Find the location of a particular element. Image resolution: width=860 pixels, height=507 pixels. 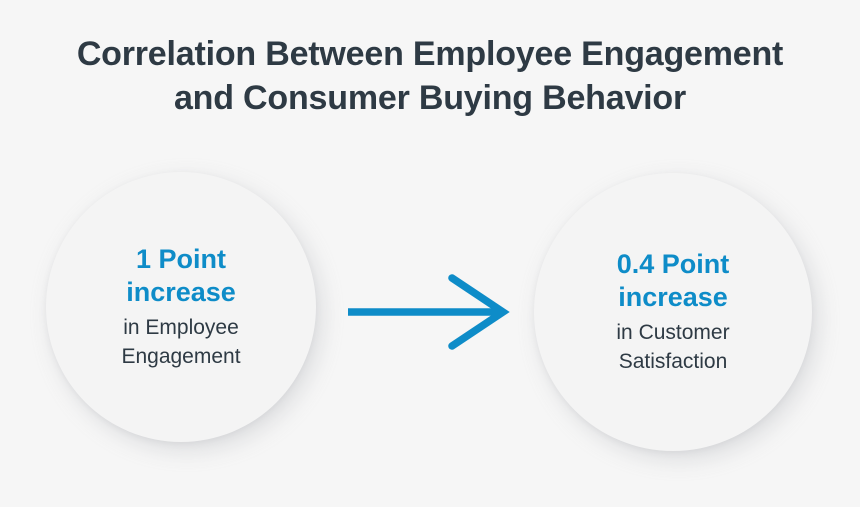

right-stat-description: in Customer Satisfaction is located at coordinates (672, 347).